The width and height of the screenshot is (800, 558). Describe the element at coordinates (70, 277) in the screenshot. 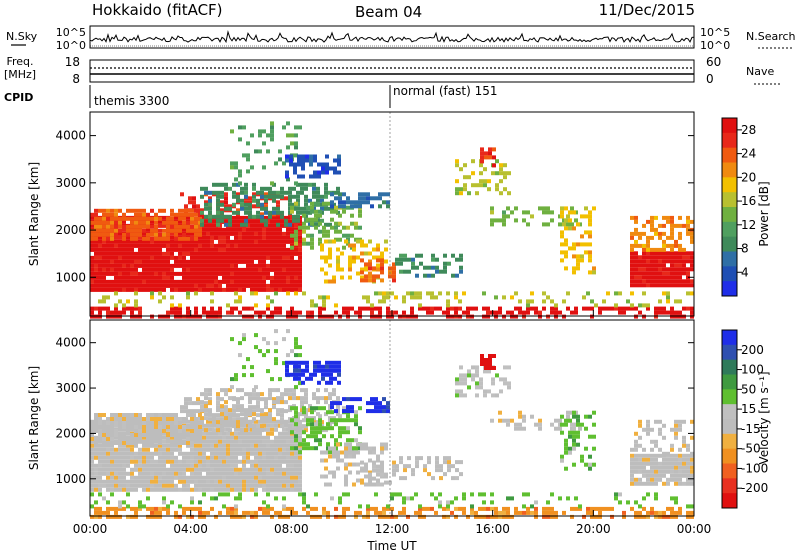

I see `power-ytick-label: 1000` at that location.